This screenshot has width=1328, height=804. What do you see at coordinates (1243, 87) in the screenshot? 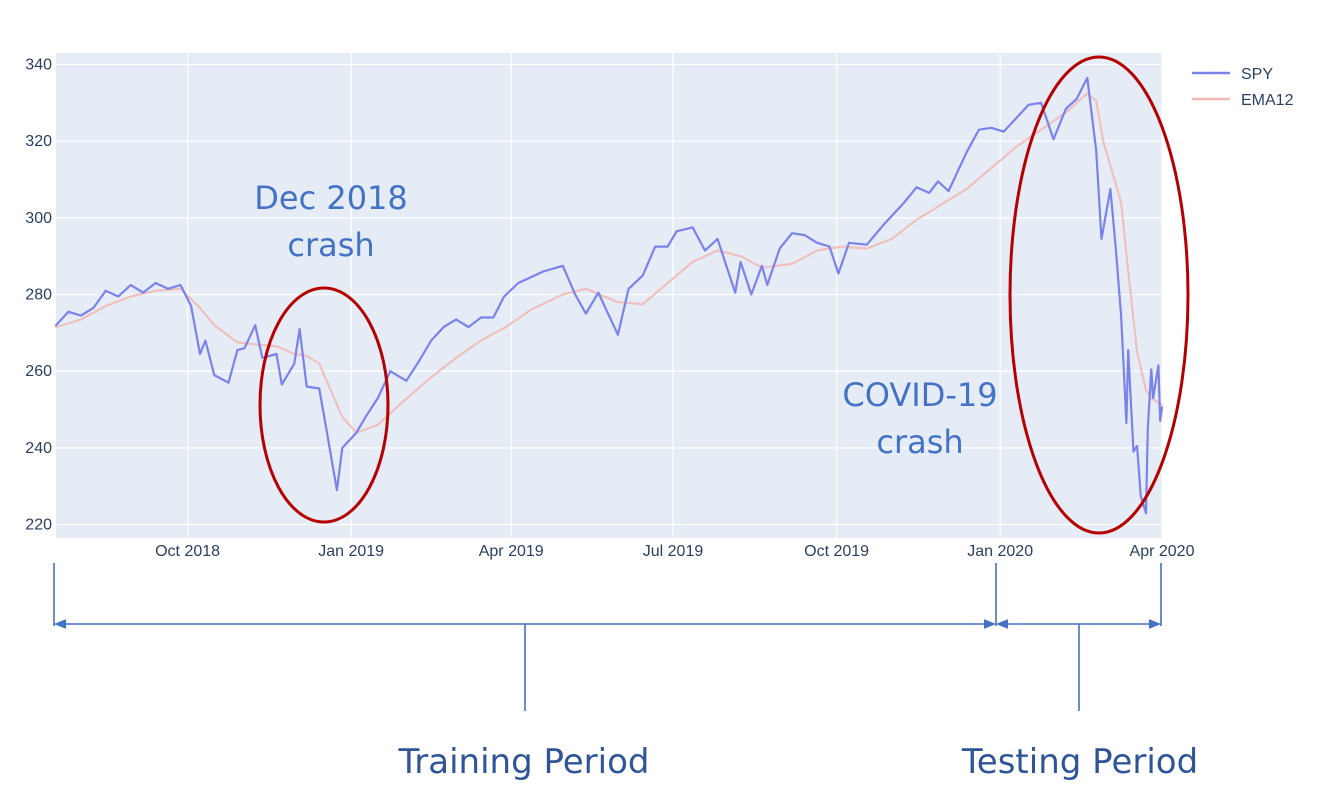
I see `legend: SPY EMA12` at bounding box center [1243, 87].